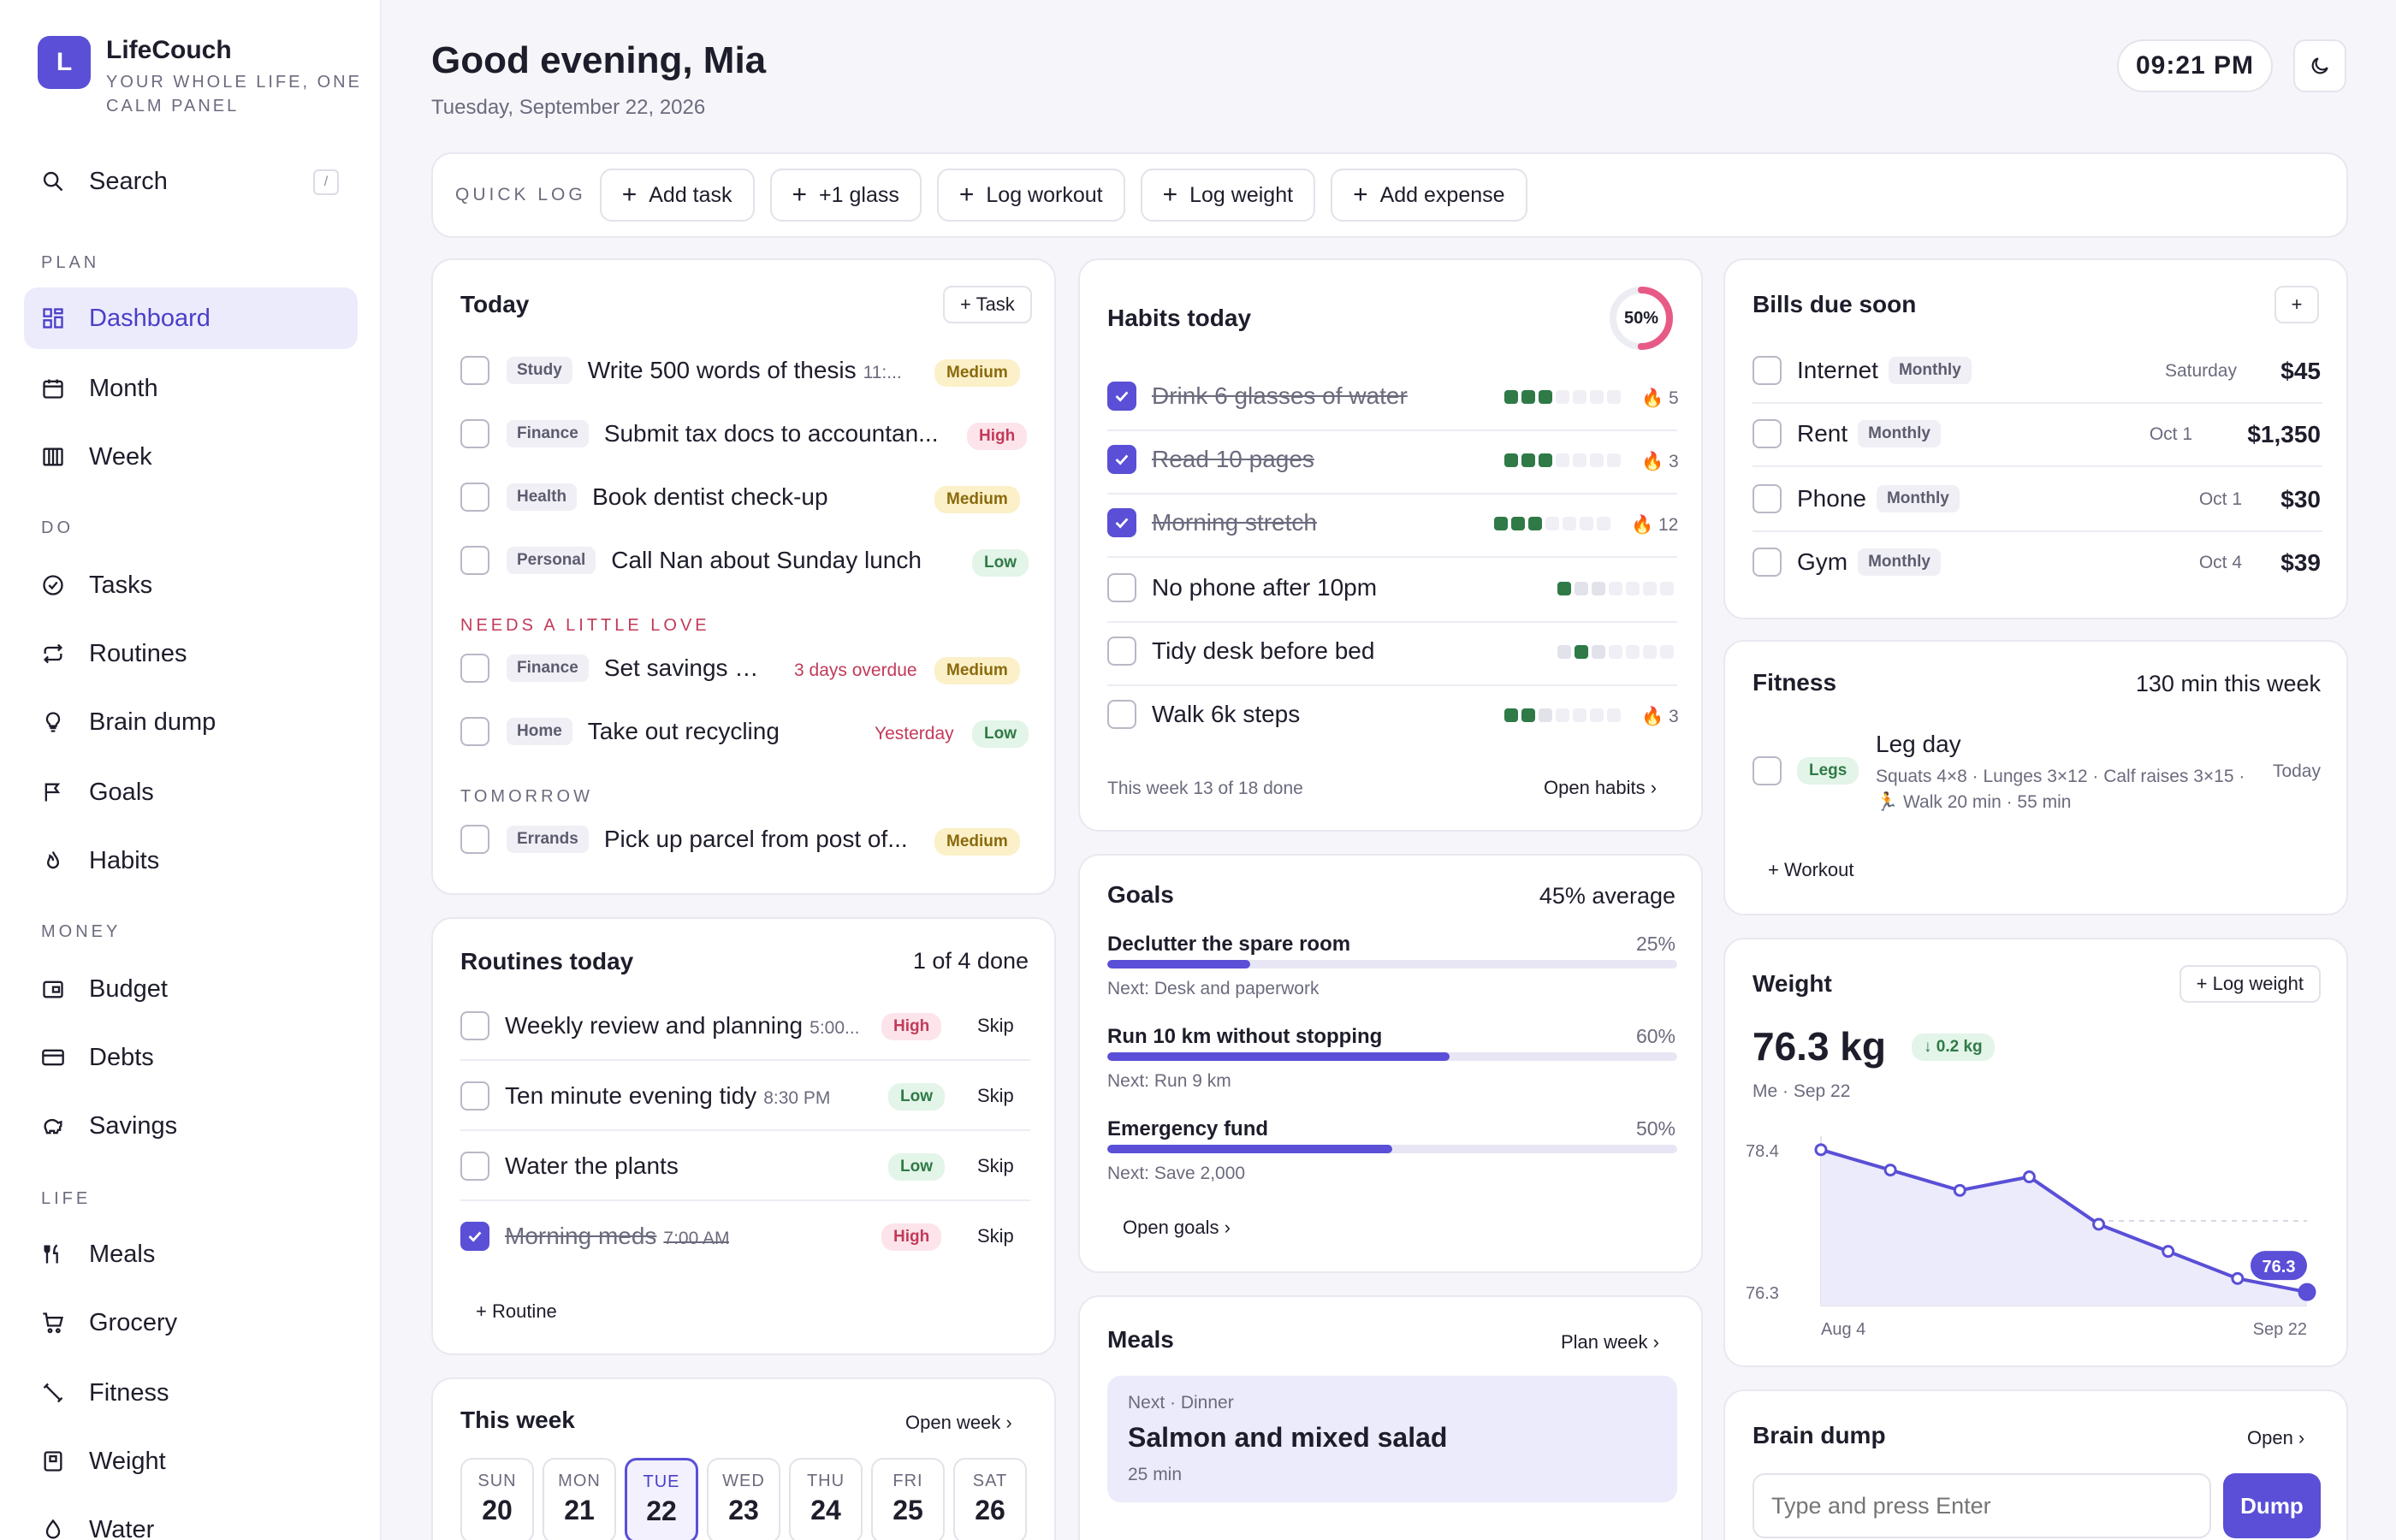 The height and width of the screenshot is (1540, 2396). I want to click on habit-row: Tidy desk before bed, so click(1240, 651).